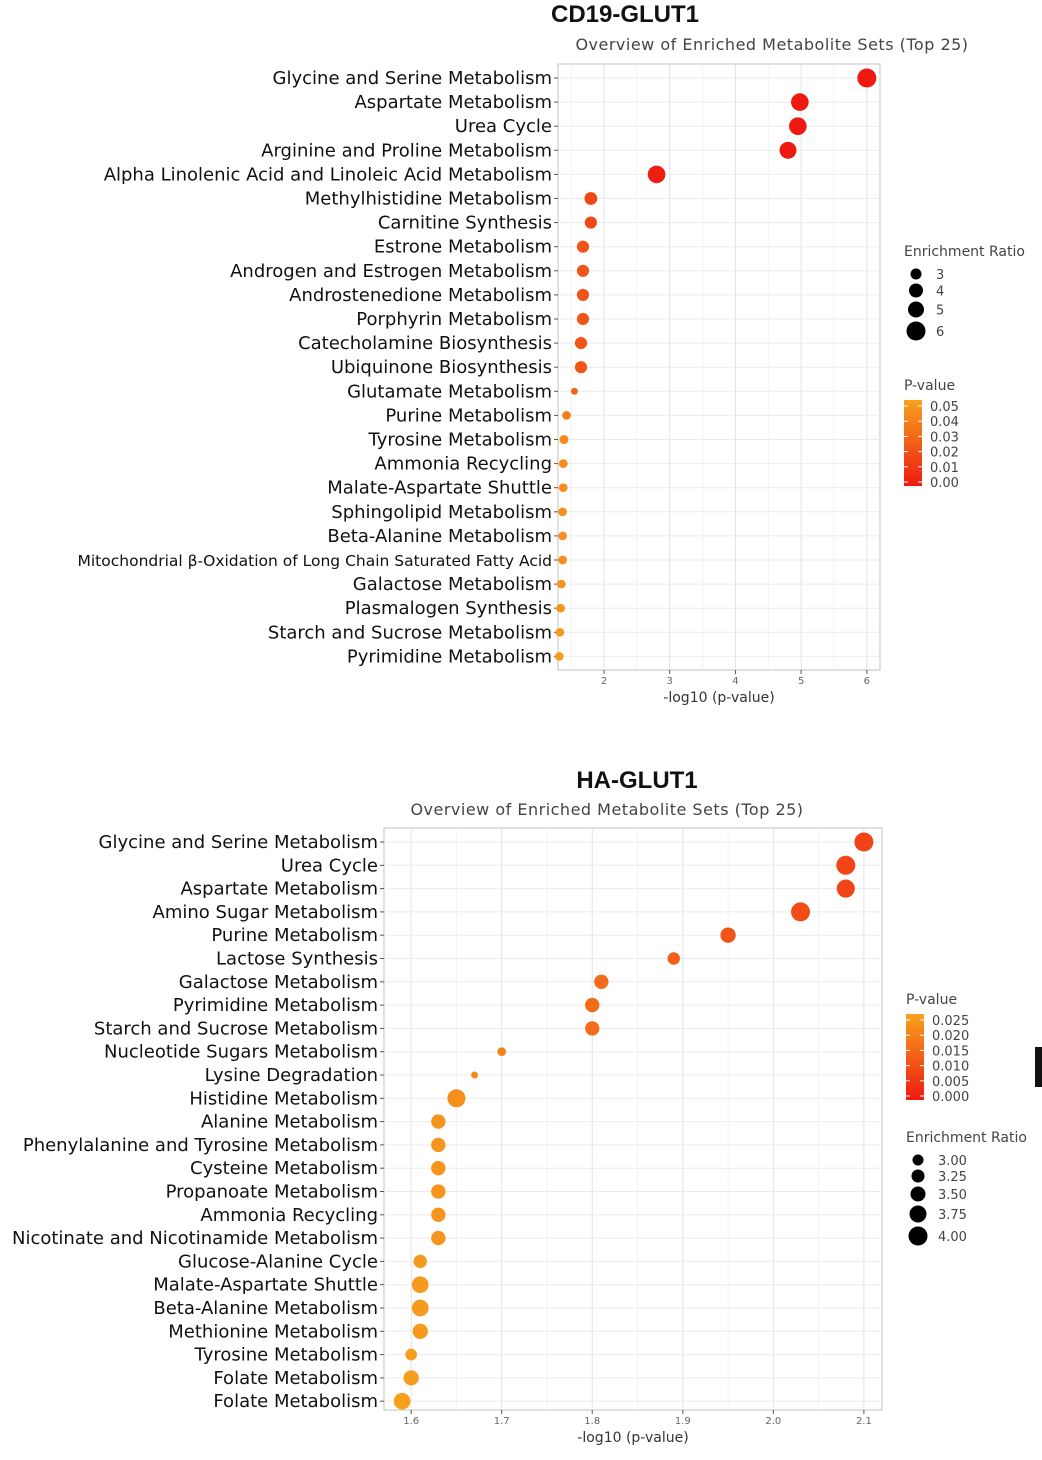  I want to click on category-label-nicotinate-and-nicotinamide-metabolism: Nicotinate and Nicotinamide Metabolism, so click(195, 1238).